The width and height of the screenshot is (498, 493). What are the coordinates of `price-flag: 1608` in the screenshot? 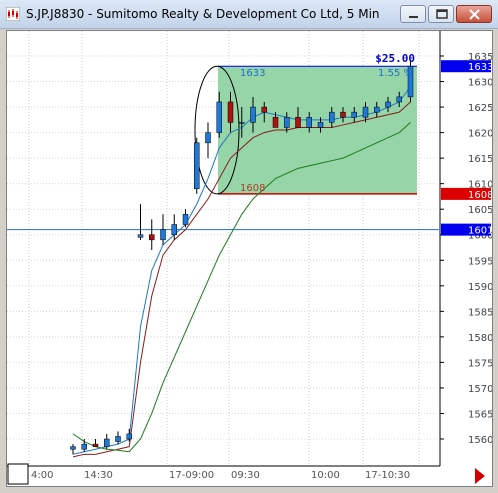 It's located at (466, 194).